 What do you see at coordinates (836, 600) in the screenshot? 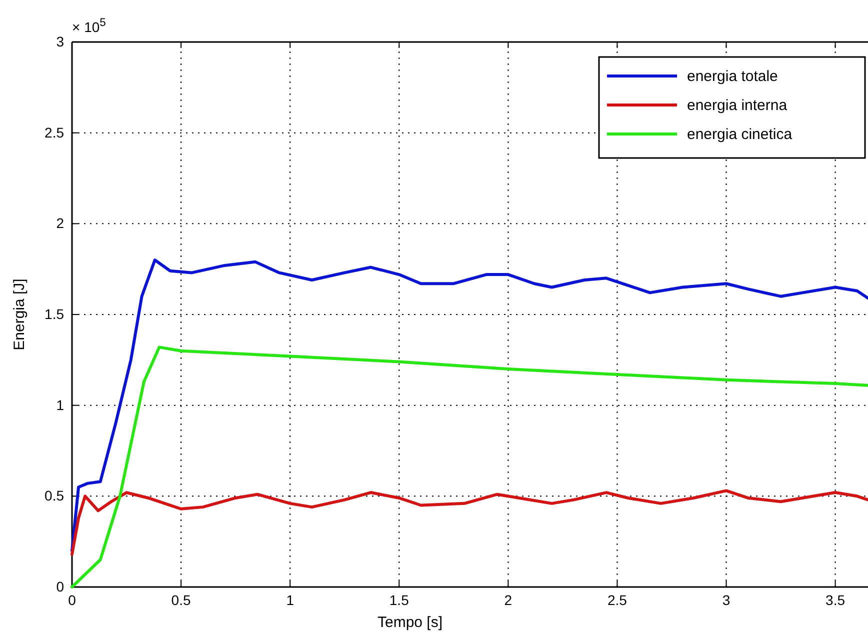
I see `x-tick-label: 3.5` at bounding box center [836, 600].